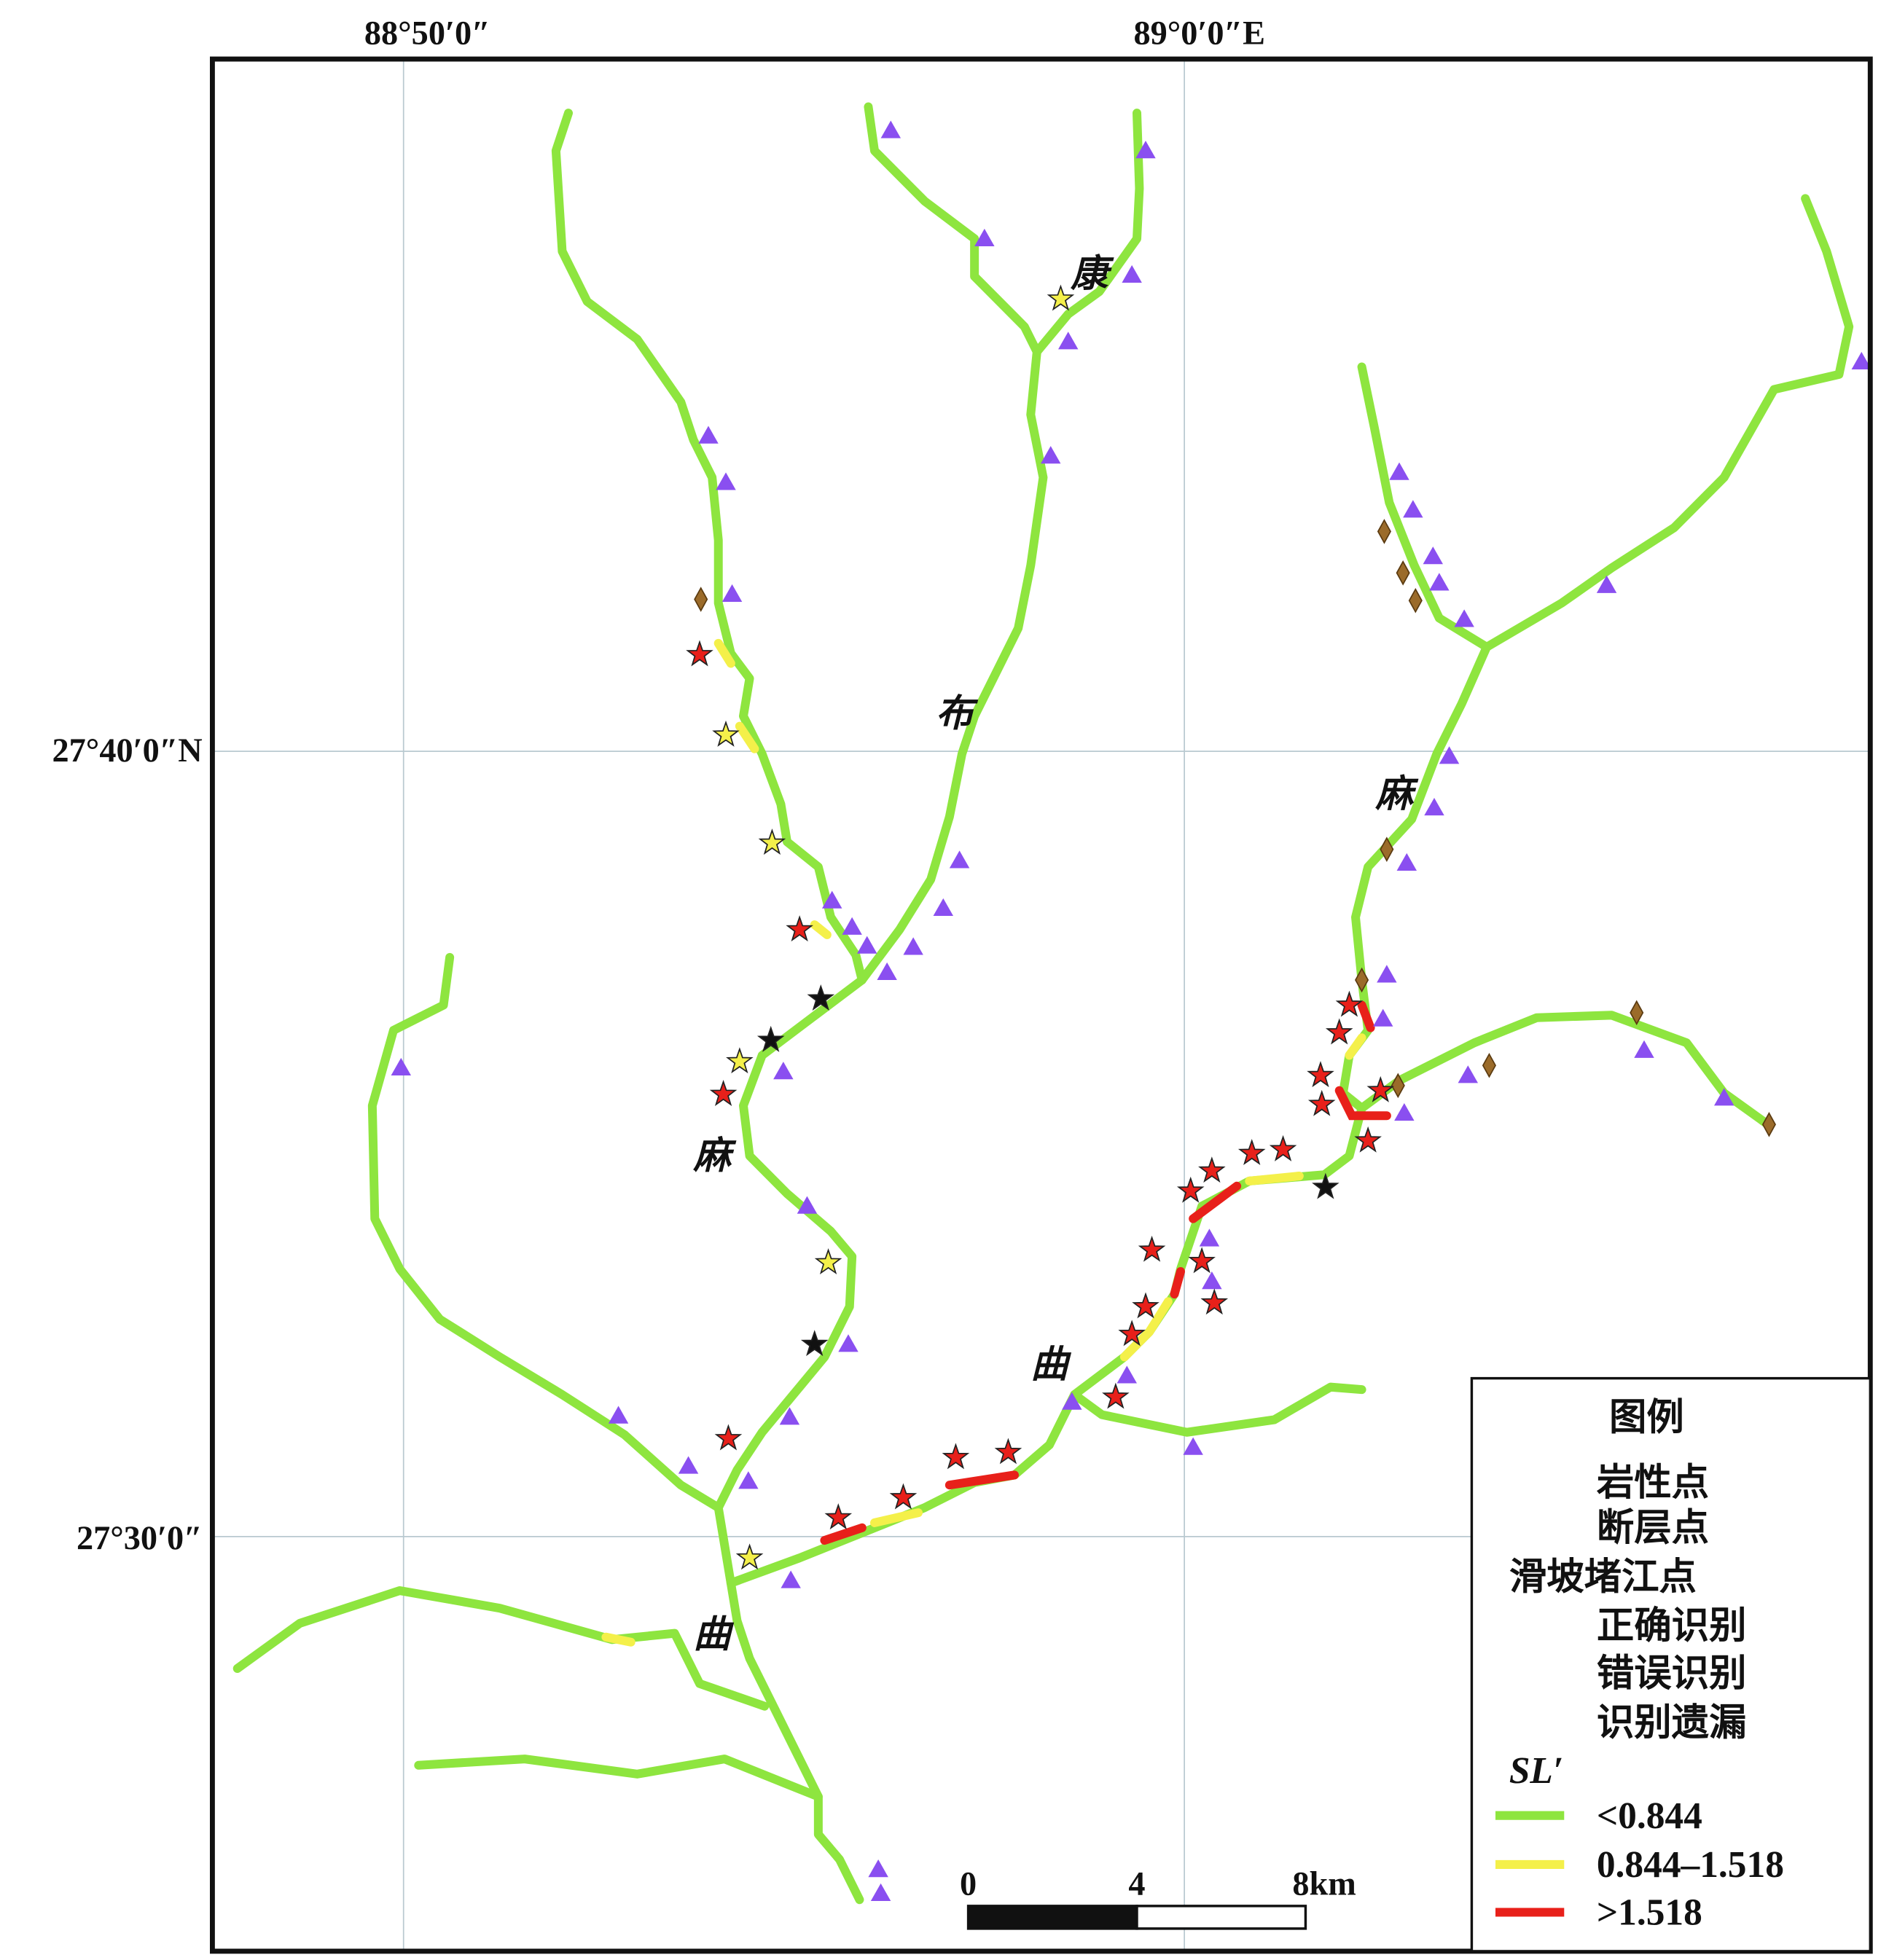  I want to click on legend-label: 正确识别, so click(1672, 1626).